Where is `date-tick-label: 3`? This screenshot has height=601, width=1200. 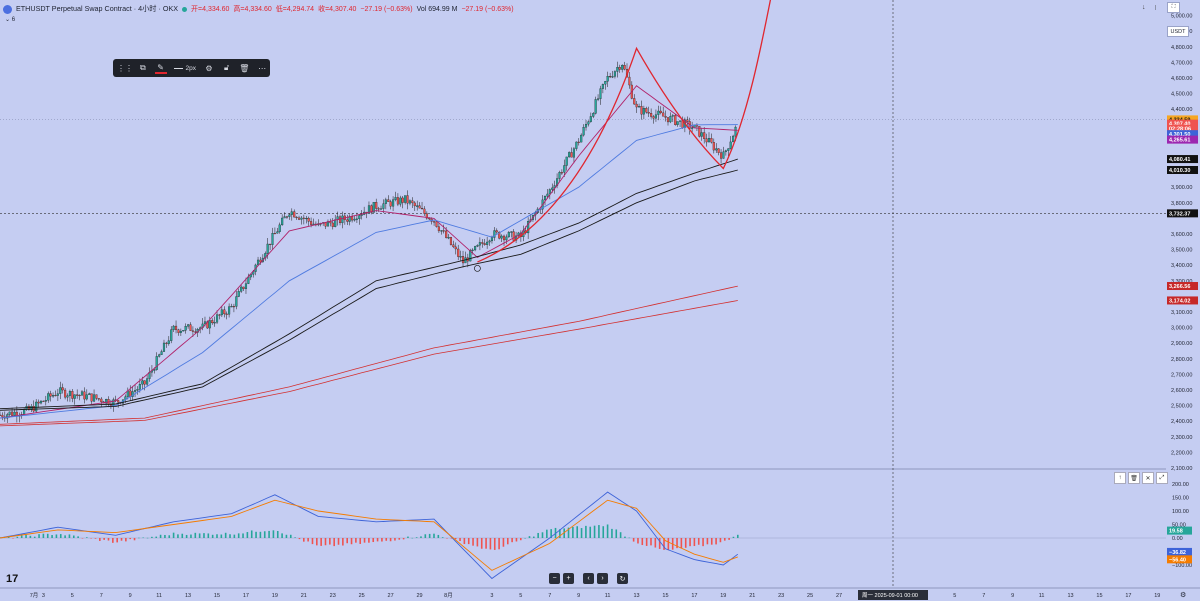 date-tick-label: 3 is located at coordinates (43, 596).